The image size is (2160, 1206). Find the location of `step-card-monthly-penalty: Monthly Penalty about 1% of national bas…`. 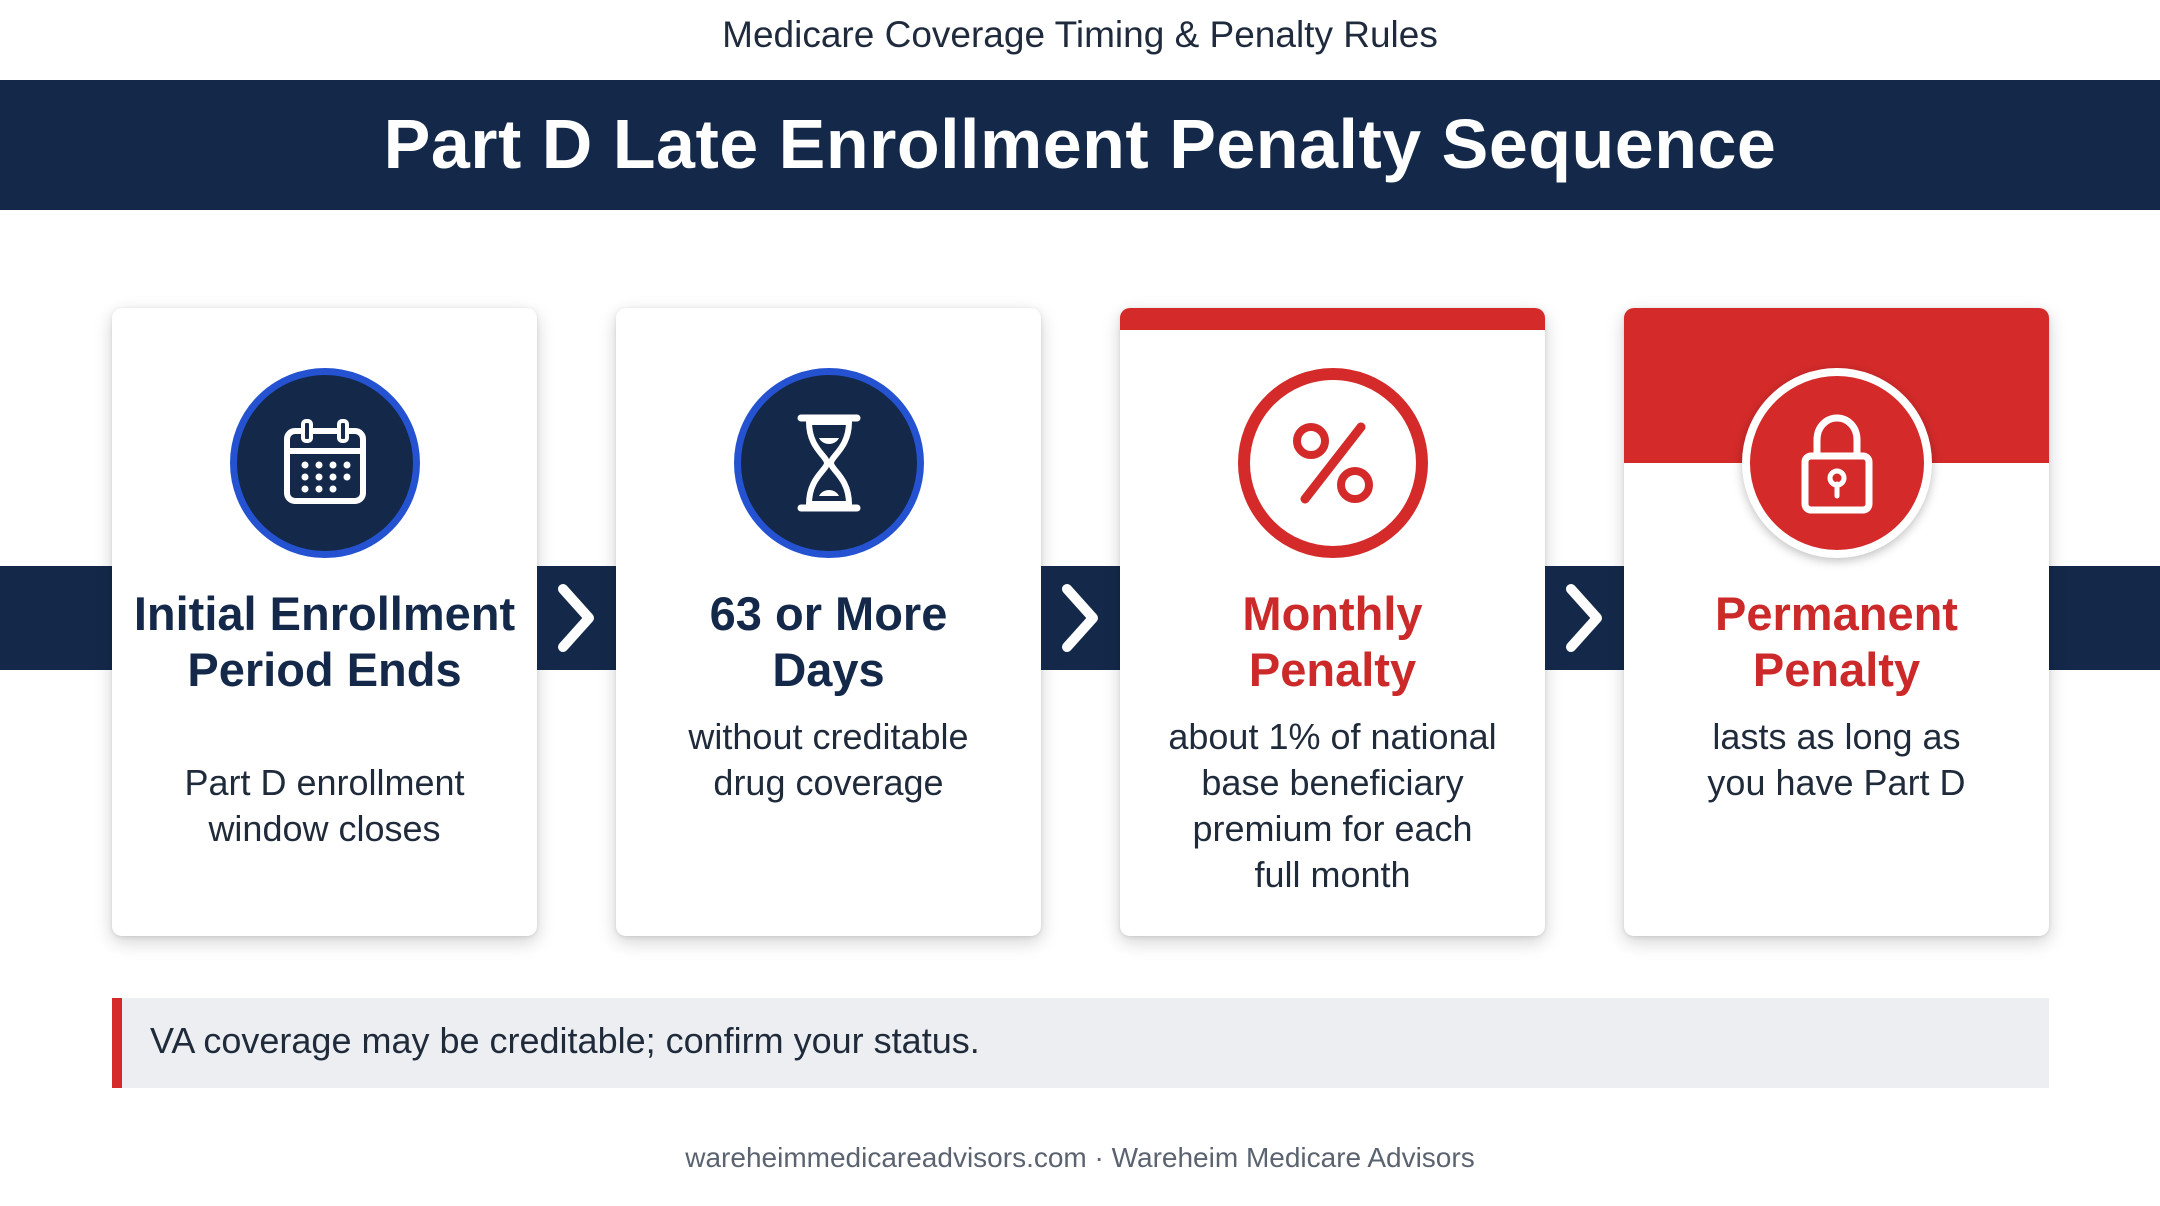

step-card-monthly-penalty: Monthly Penalty about 1% of national bas… is located at coordinates (1332, 622).